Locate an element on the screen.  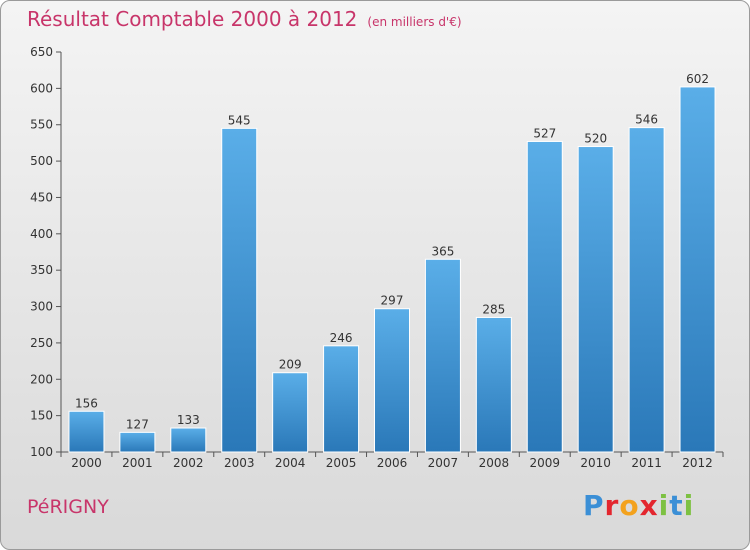
y-tick-label: 250 is located at coordinates (41, 343).